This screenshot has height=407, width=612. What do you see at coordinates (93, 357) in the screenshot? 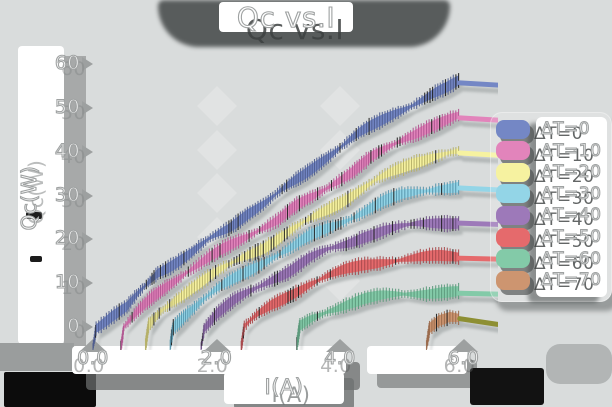
I see `x-tick-label: 0.0` at bounding box center [93, 357].